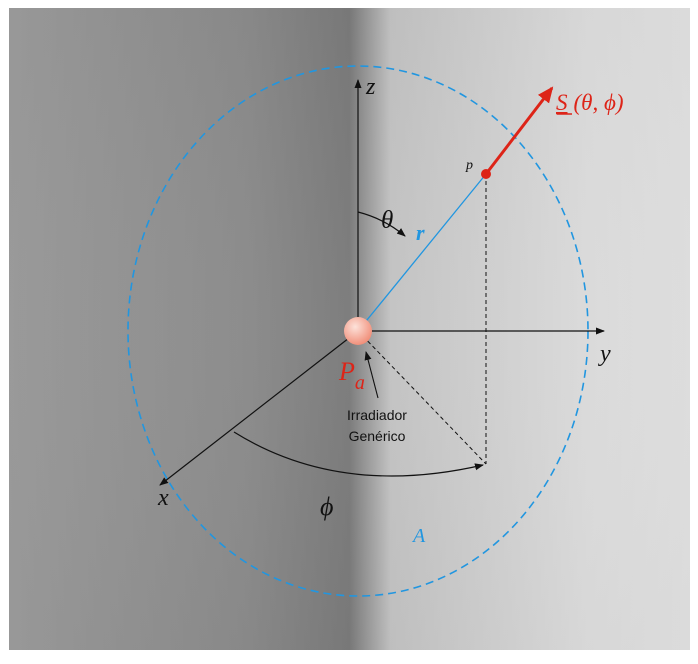 Image resolution: width=698 pixels, height=664 pixels. I want to click on radiator-source, so click(358, 331).